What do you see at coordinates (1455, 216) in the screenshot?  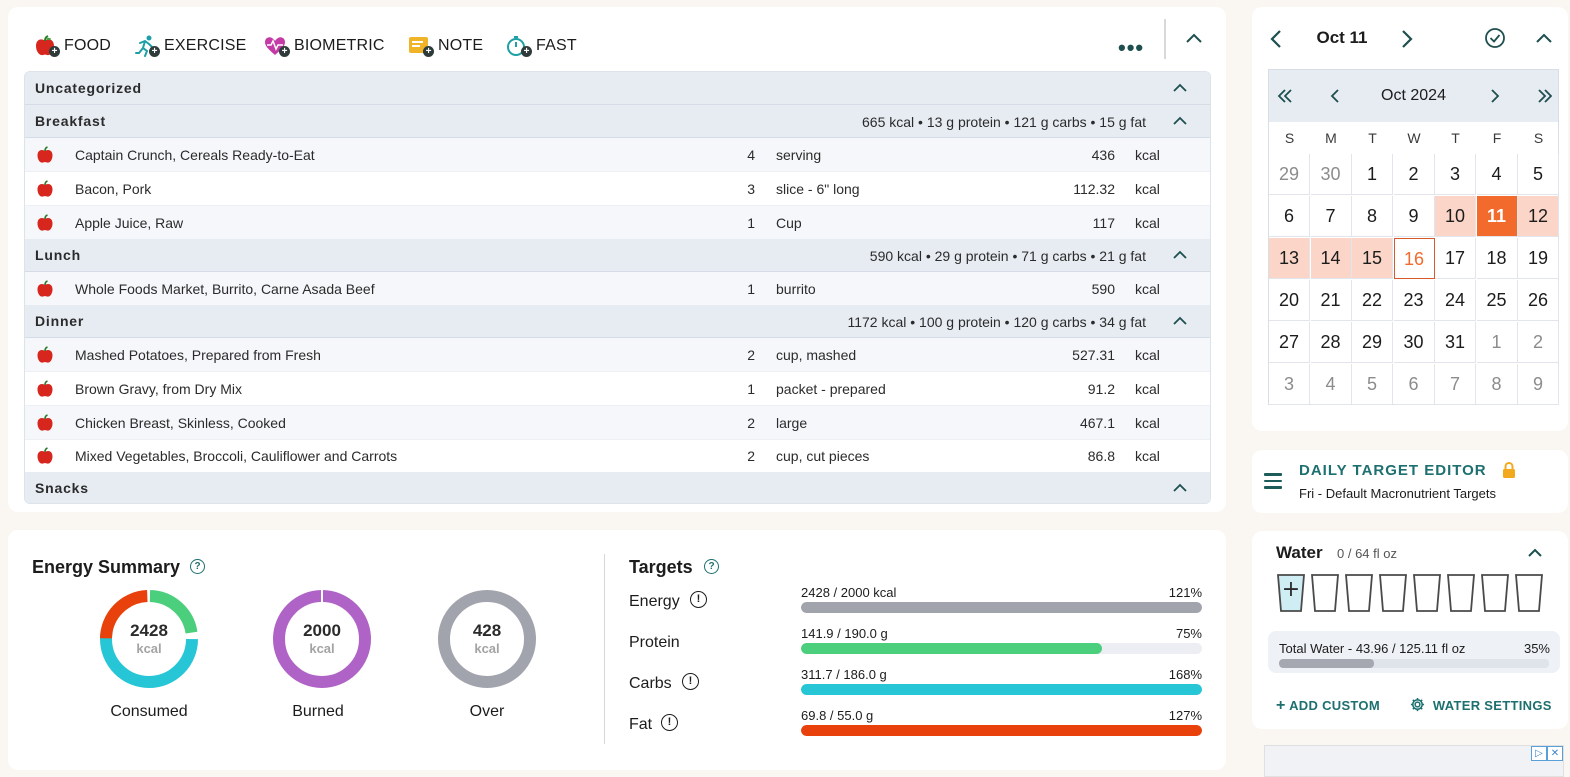 I see `calendar-day: 10` at bounding box center [1455, 216].